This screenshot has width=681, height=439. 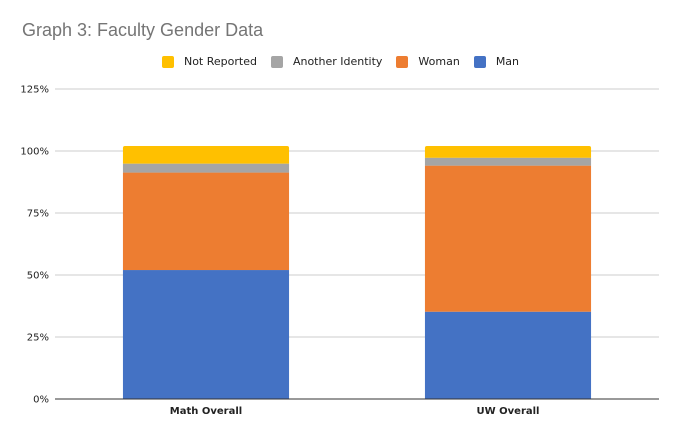 What do you see at coordinates (507, 61) in the screenshot?
I see `legend-label-man: Man` at bounding box center [507, 61].